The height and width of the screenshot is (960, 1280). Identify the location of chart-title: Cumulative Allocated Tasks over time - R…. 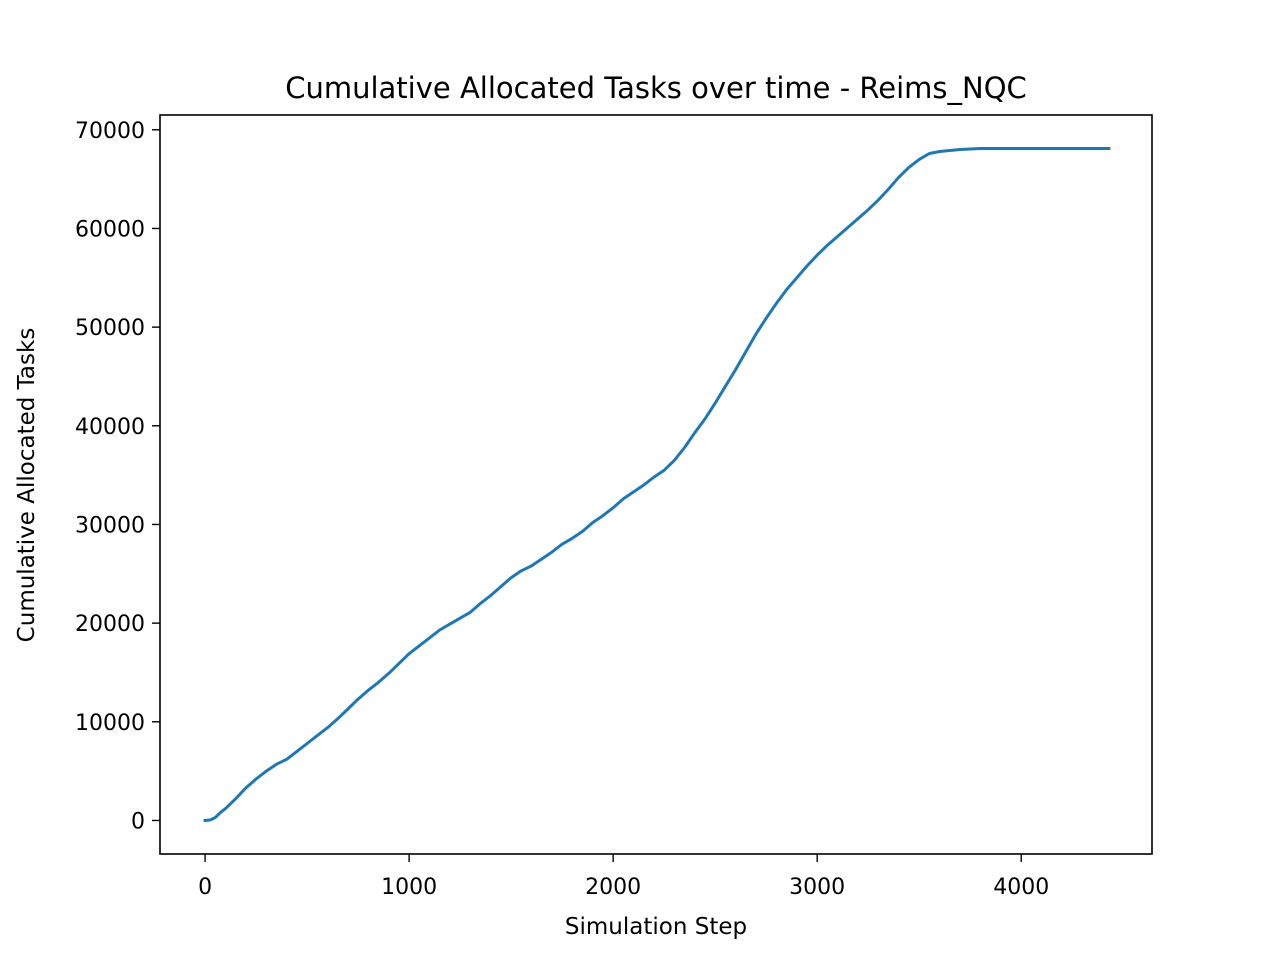
(656, 88).